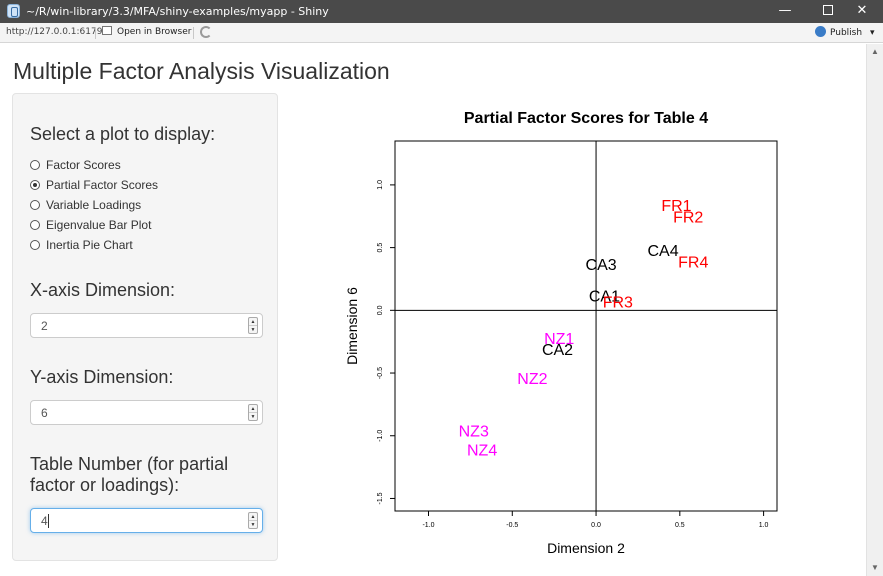  What do you see at coordinates (146, 520) in the screenshot?
I see `table-number-input: 4 ▲ ▼` at bounding box center [146, 520].